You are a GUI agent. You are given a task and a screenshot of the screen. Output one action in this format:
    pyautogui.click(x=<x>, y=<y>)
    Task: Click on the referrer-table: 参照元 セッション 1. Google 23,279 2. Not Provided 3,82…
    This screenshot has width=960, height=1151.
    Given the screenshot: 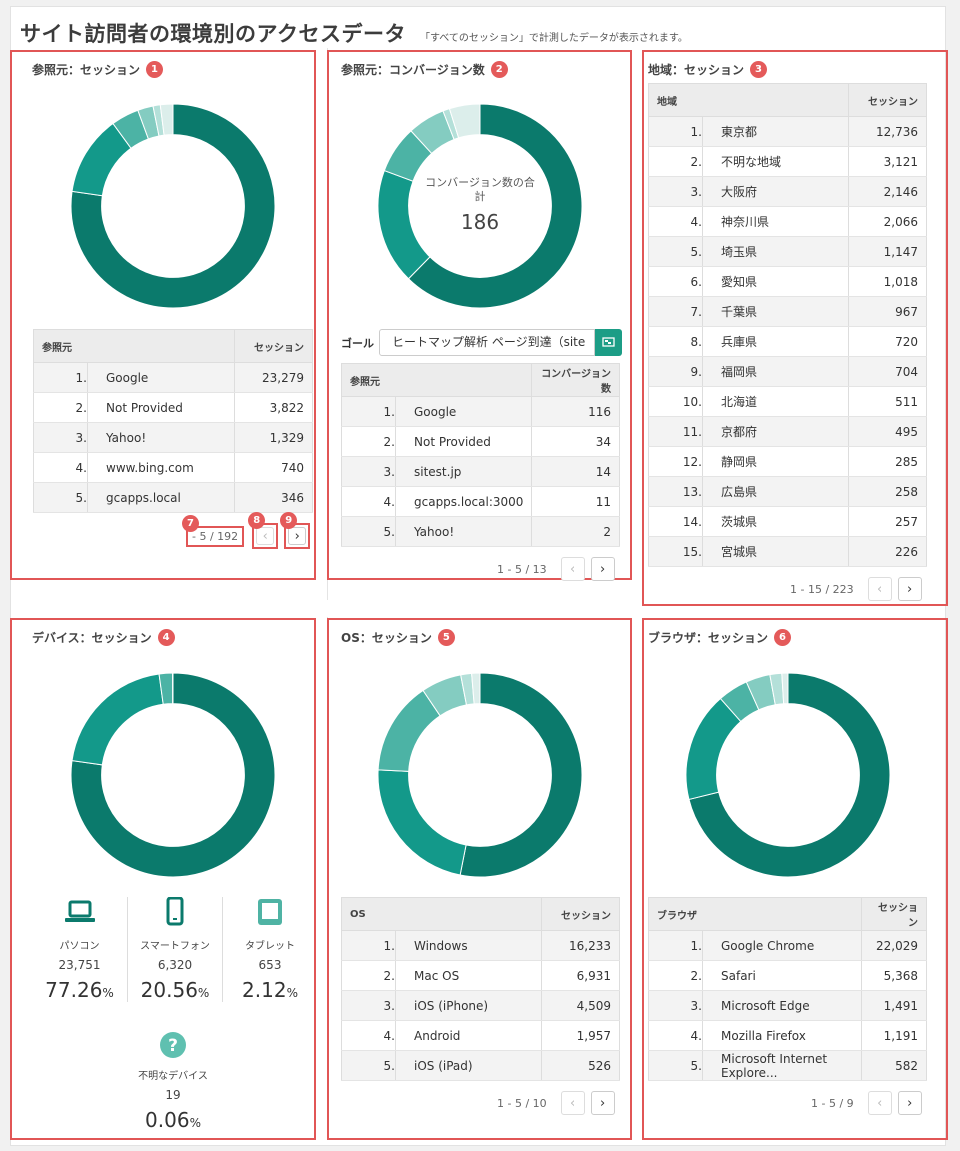 What is the action you would take?
    pyautogui.click(x=173, y=421)
    